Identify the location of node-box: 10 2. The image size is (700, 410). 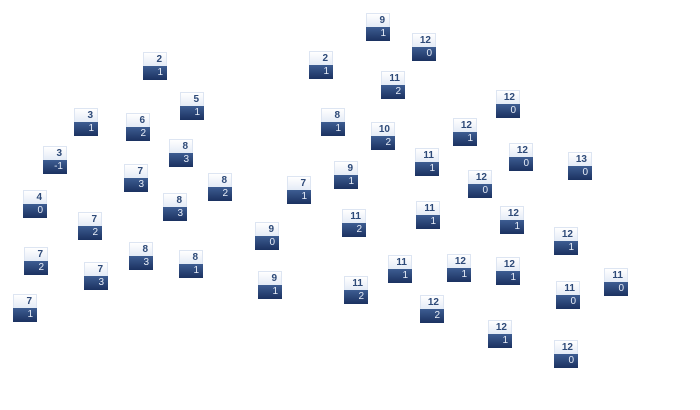
(383, 136).